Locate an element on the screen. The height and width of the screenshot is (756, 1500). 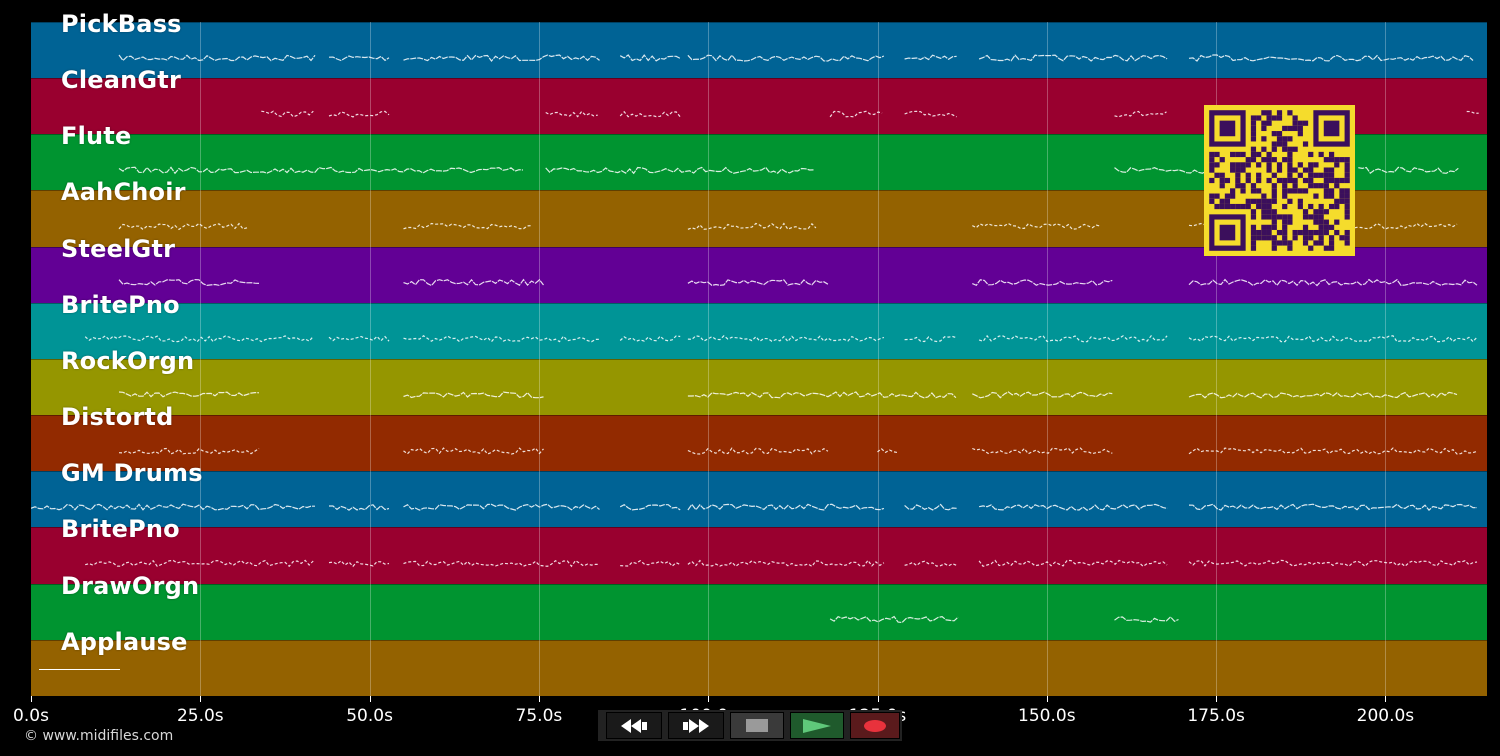
track-lane: GM Drums is located at coordinates (759, 493).